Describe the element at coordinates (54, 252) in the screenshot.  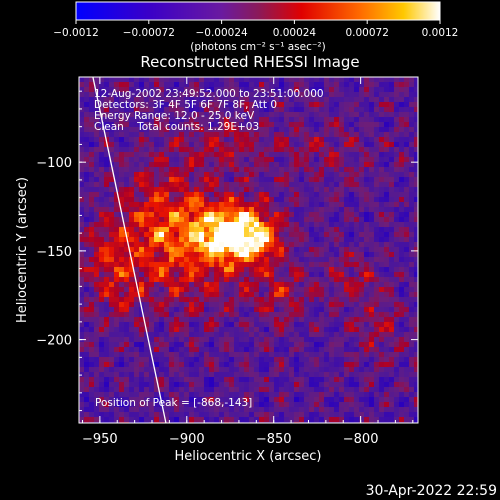
I see `y-tick-label: −150` at that location.